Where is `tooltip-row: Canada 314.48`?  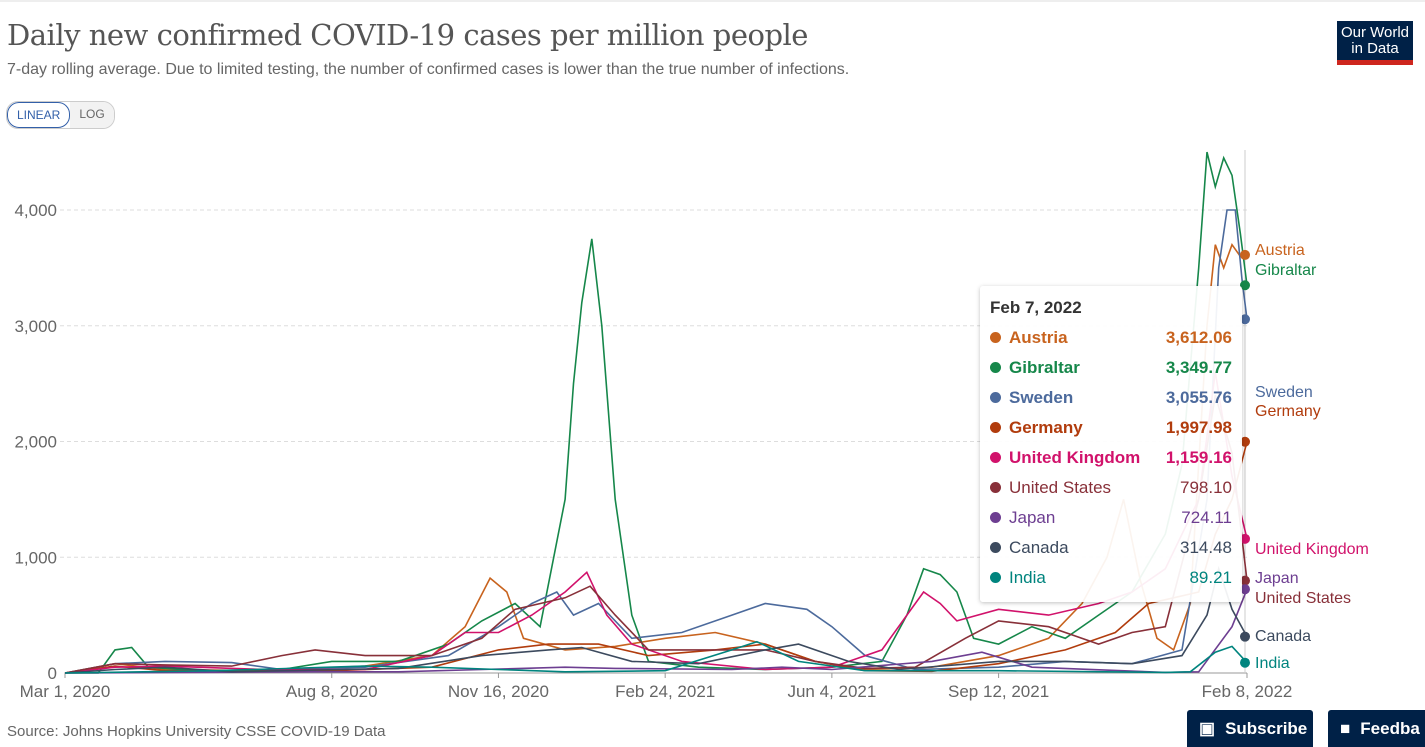 tooltip-row: Canada 314.48 is located at coordinates (1111, 550).